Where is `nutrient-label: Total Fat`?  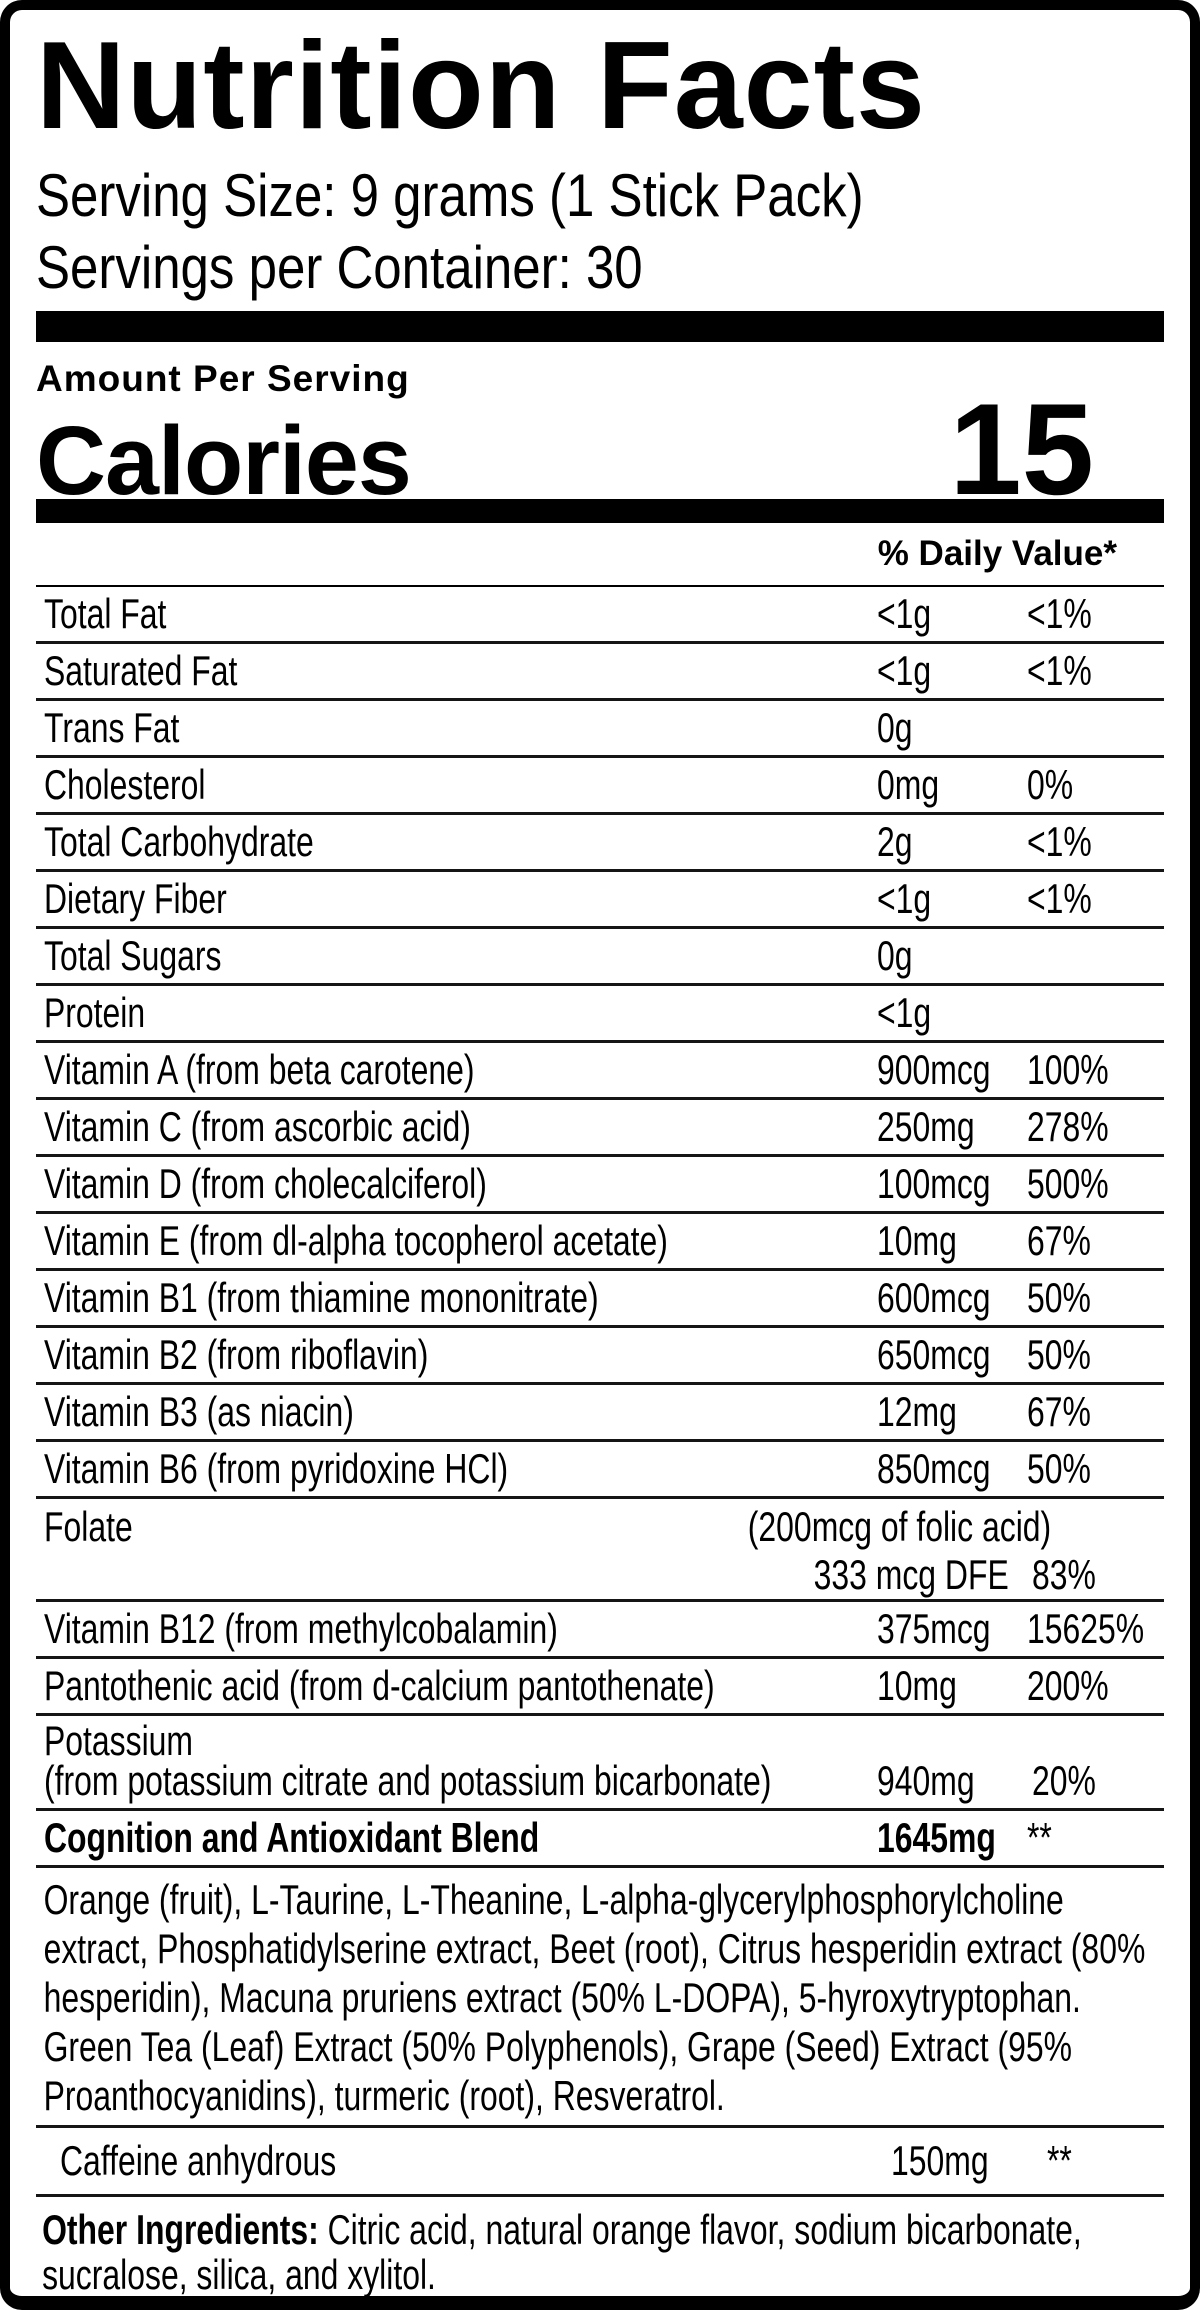
nutrient-label: Total Fat is located at coordinates (105, 613).